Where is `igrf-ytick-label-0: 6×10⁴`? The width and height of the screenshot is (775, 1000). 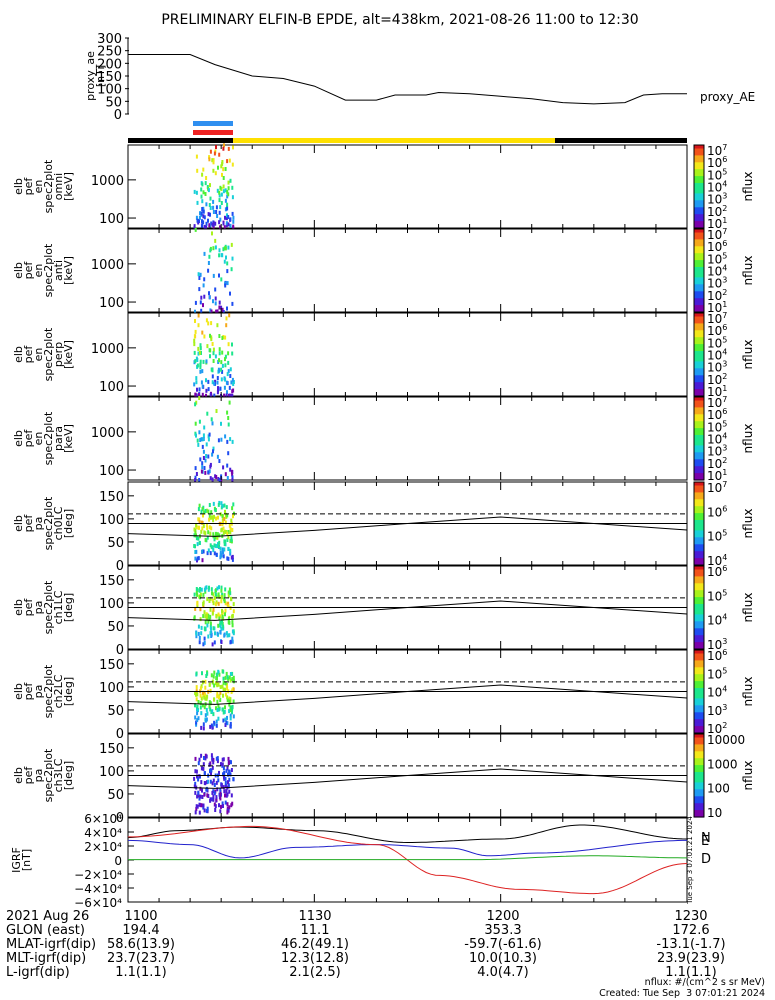 igrf-ytick-label-0: 6×10⁴ is located at coordinates (103, 819).